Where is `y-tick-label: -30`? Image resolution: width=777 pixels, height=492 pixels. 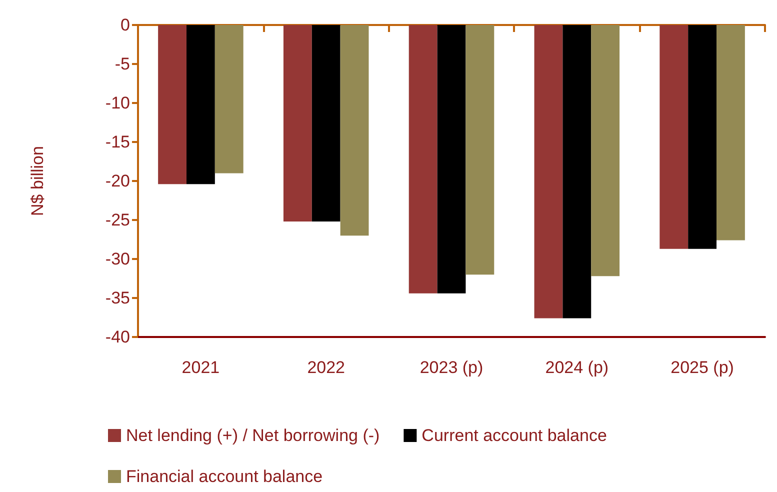 y-tick-label: -30 is located at coordinates (117, 259).